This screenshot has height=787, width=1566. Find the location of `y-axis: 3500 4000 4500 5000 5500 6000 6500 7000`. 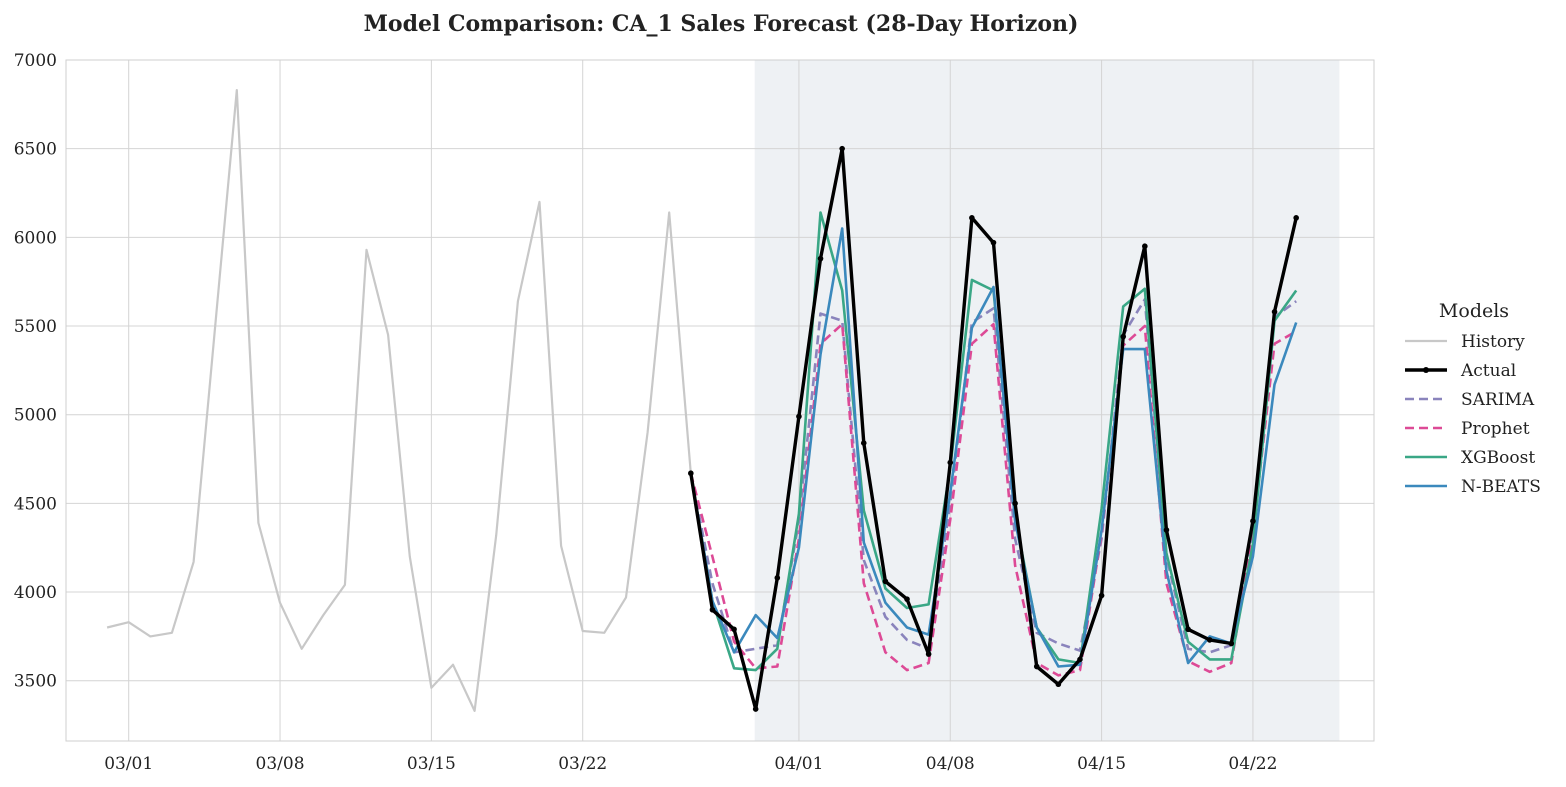

y-axis: 3500 4000 4500 5000 5500 6000 6500 7000 is located at coordinates (35, 371).